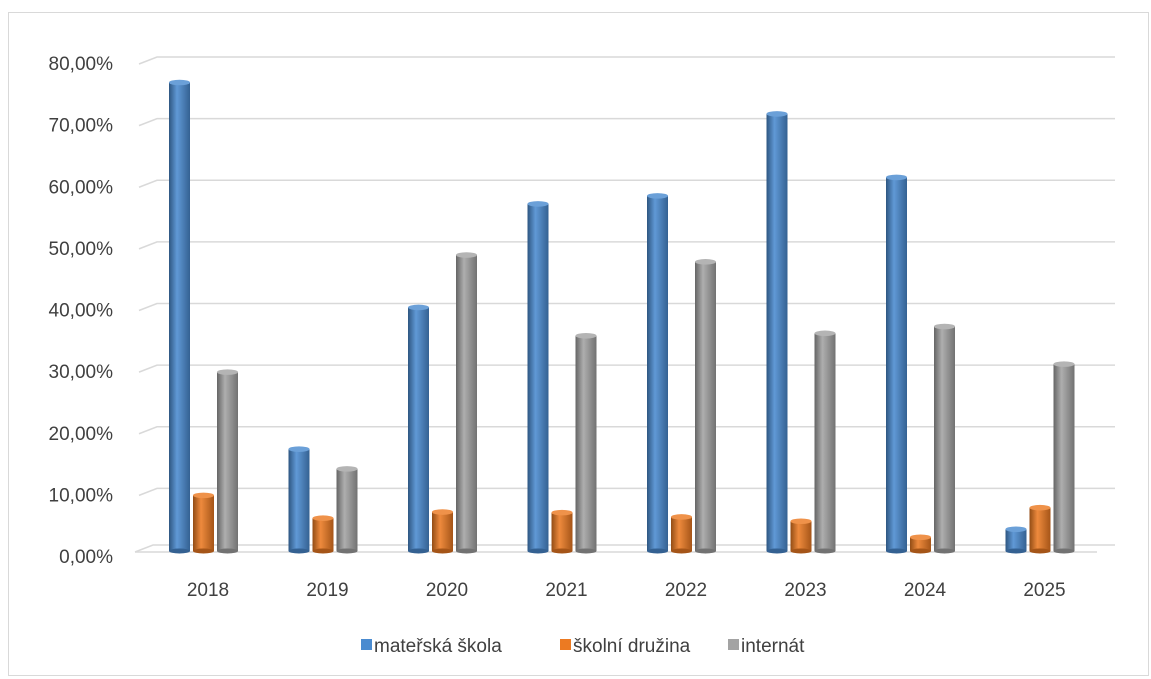  What do you see at coordinates (81, 434) in the screenshot?
I see `y-tick-label: 20,00%` at bounding box center [81, 434].